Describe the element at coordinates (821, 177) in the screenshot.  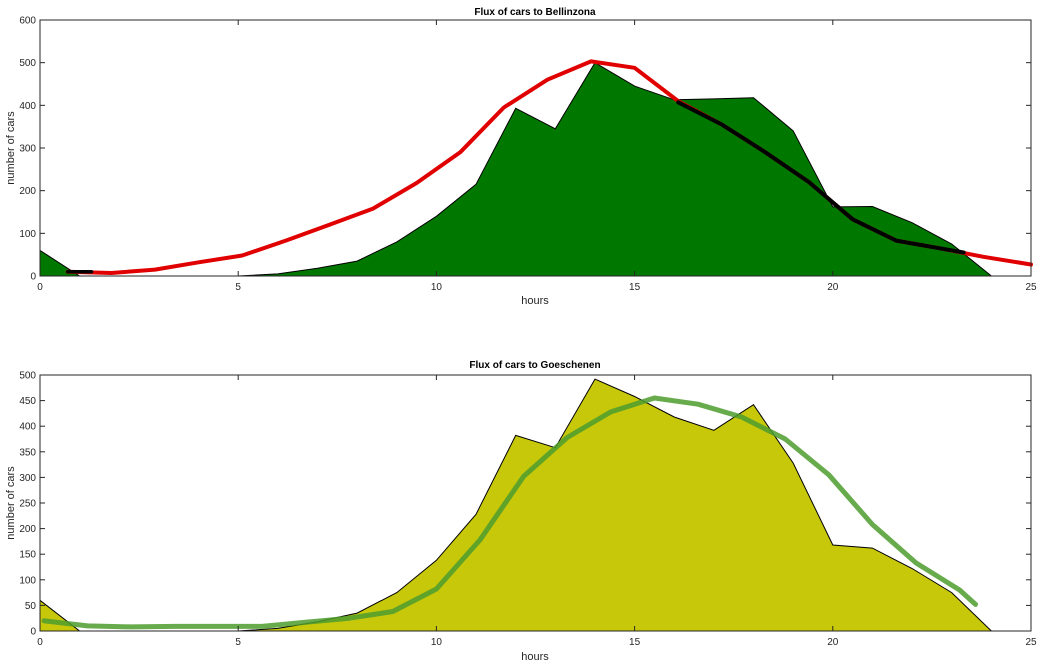
I see `line-series-black` at that location.